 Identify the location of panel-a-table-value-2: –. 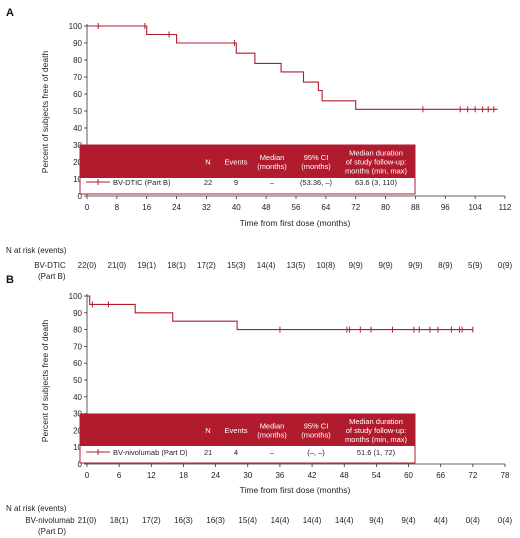
(272, 182).